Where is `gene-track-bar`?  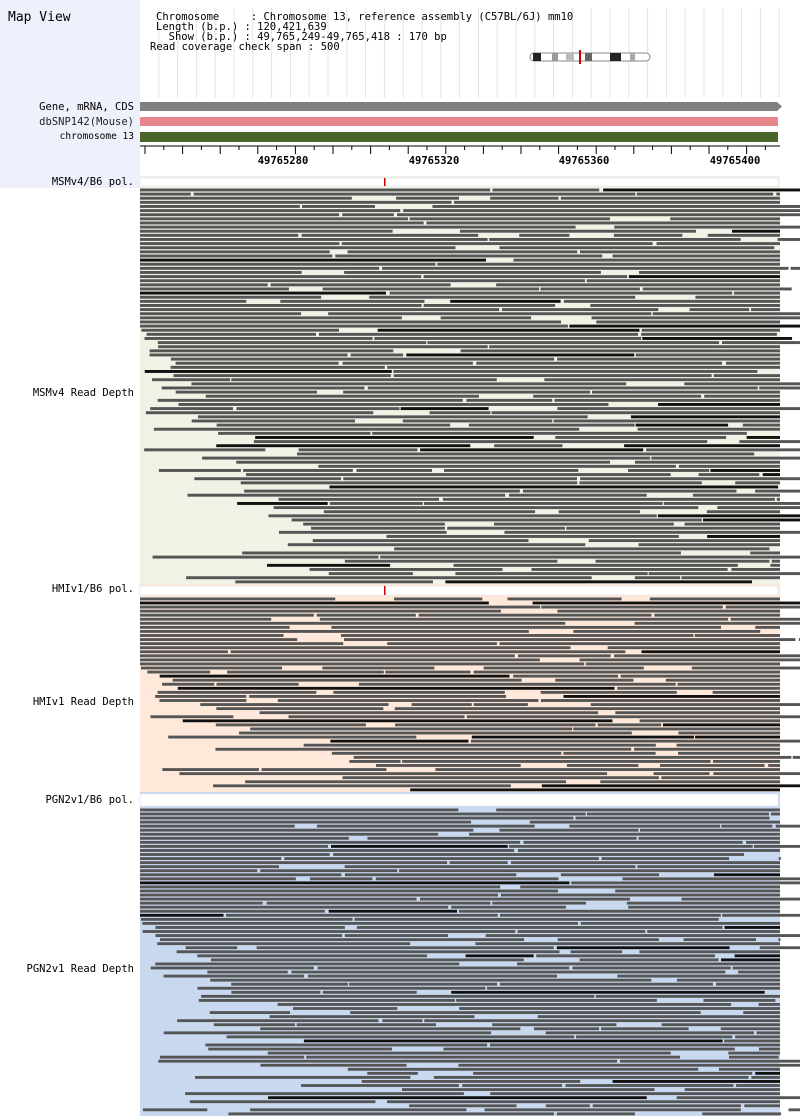 gene-track-bar is located at coordinates (458, 106).